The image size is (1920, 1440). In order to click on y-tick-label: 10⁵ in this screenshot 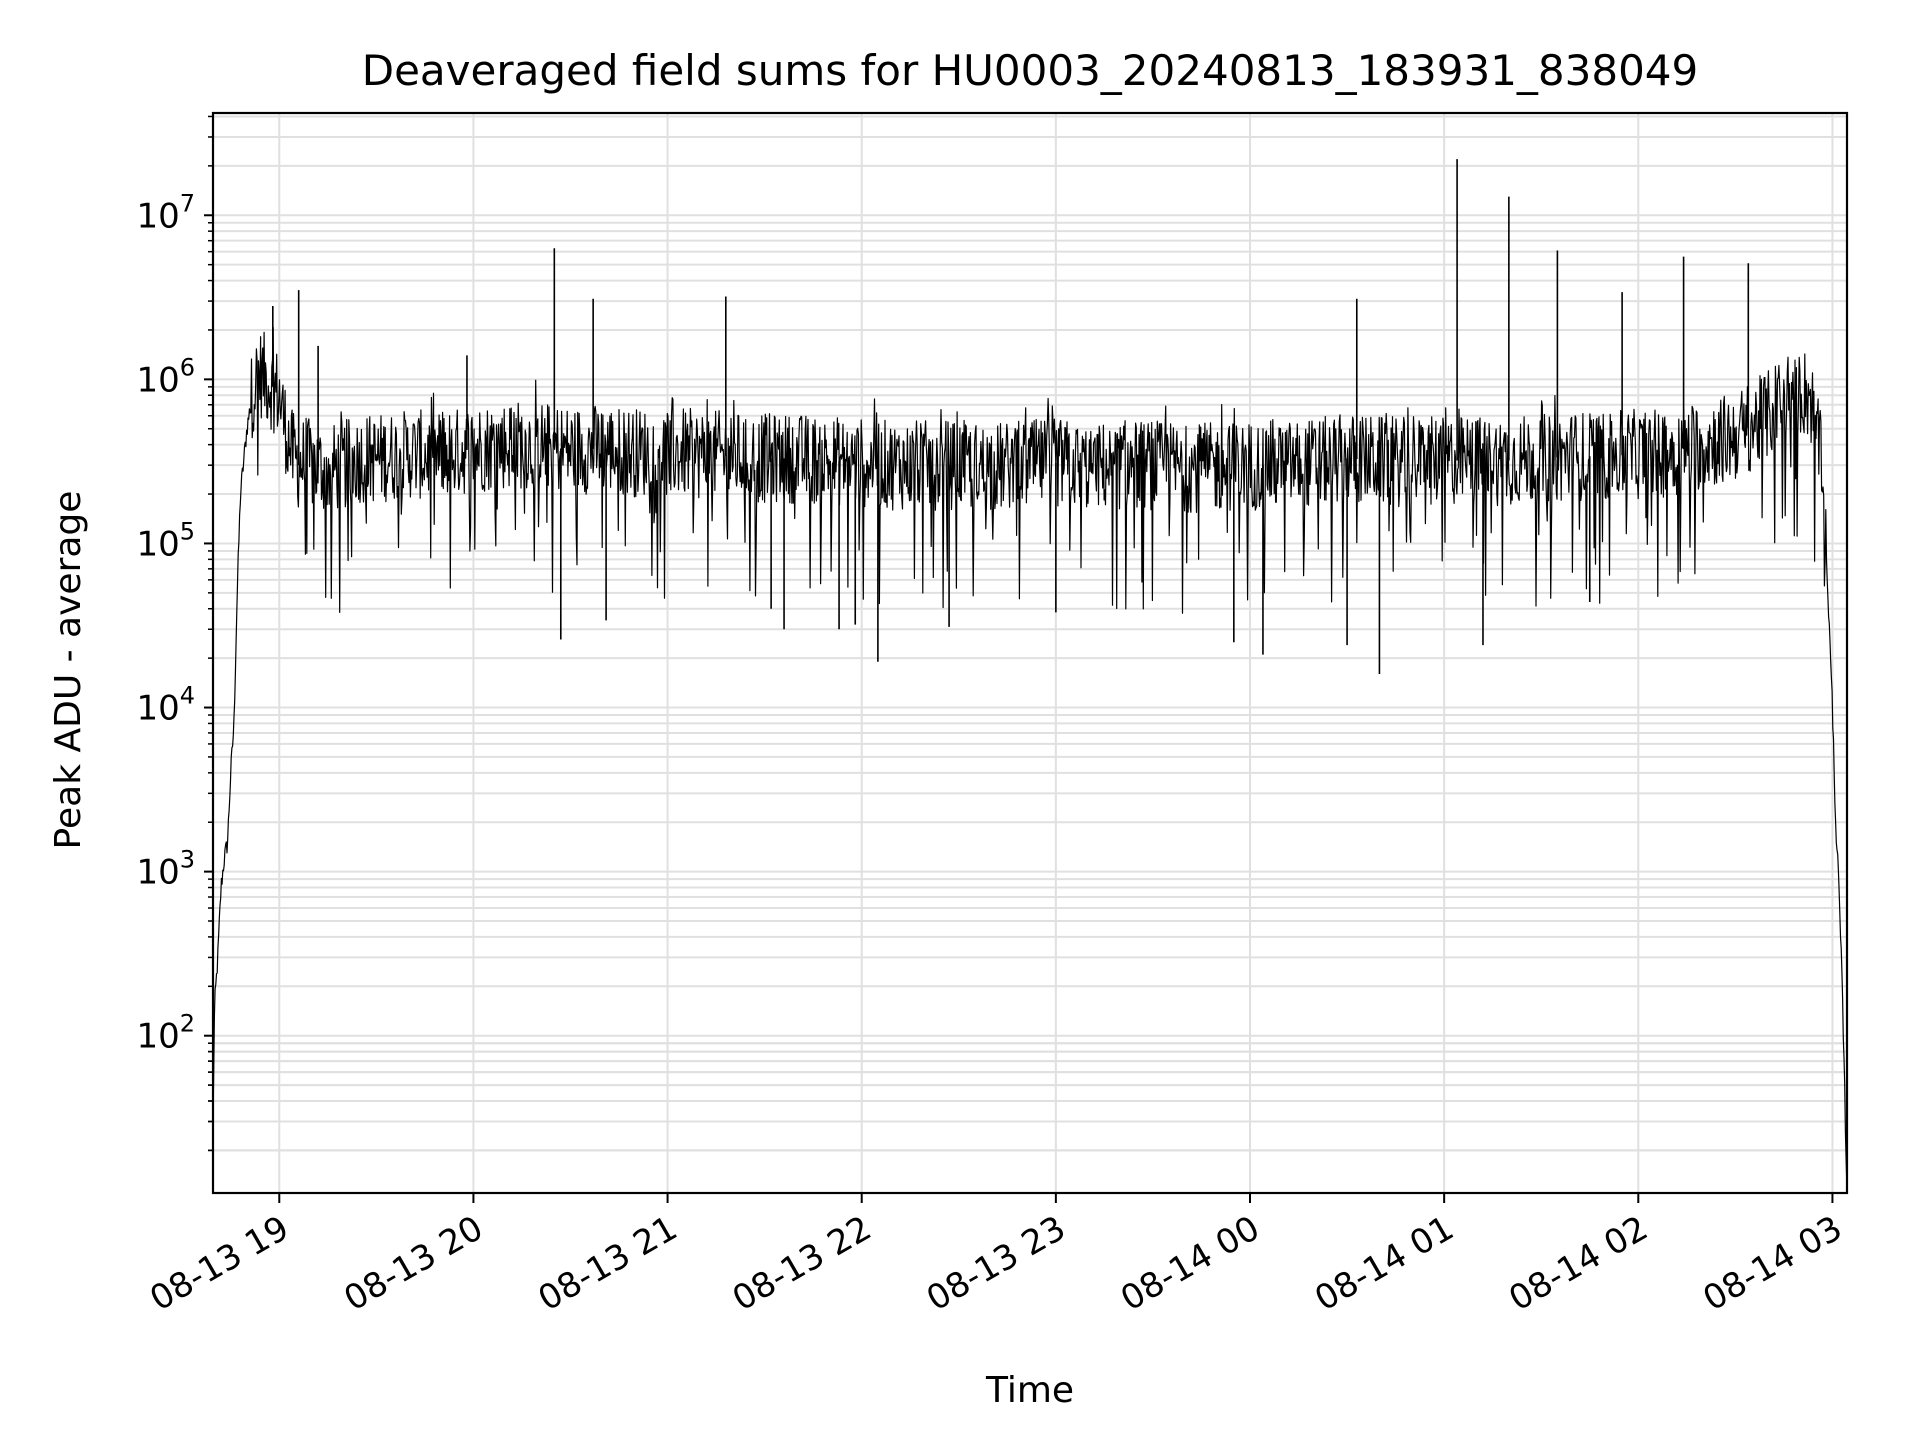, I will do `click(165, 540)`.